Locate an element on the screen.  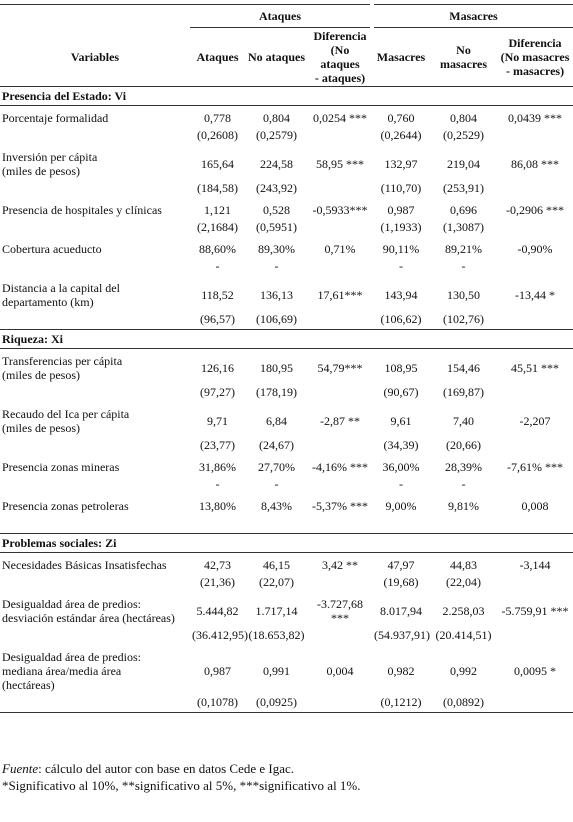
section-row: Presencia del Estado: Vi is located at coordinates (286, 96).